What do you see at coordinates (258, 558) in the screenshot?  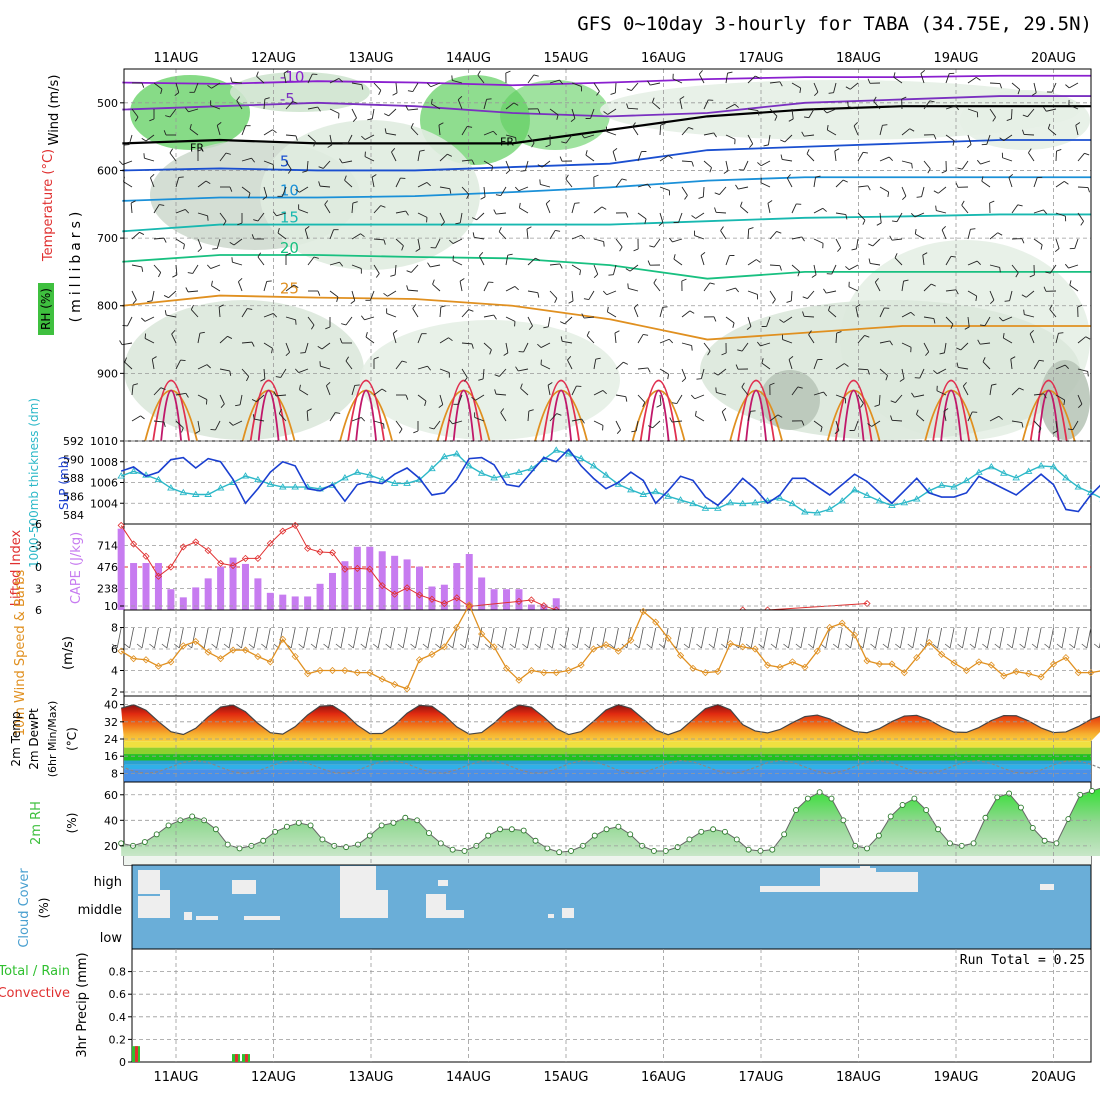 I see `li-point` at bounding box center [258, 558].